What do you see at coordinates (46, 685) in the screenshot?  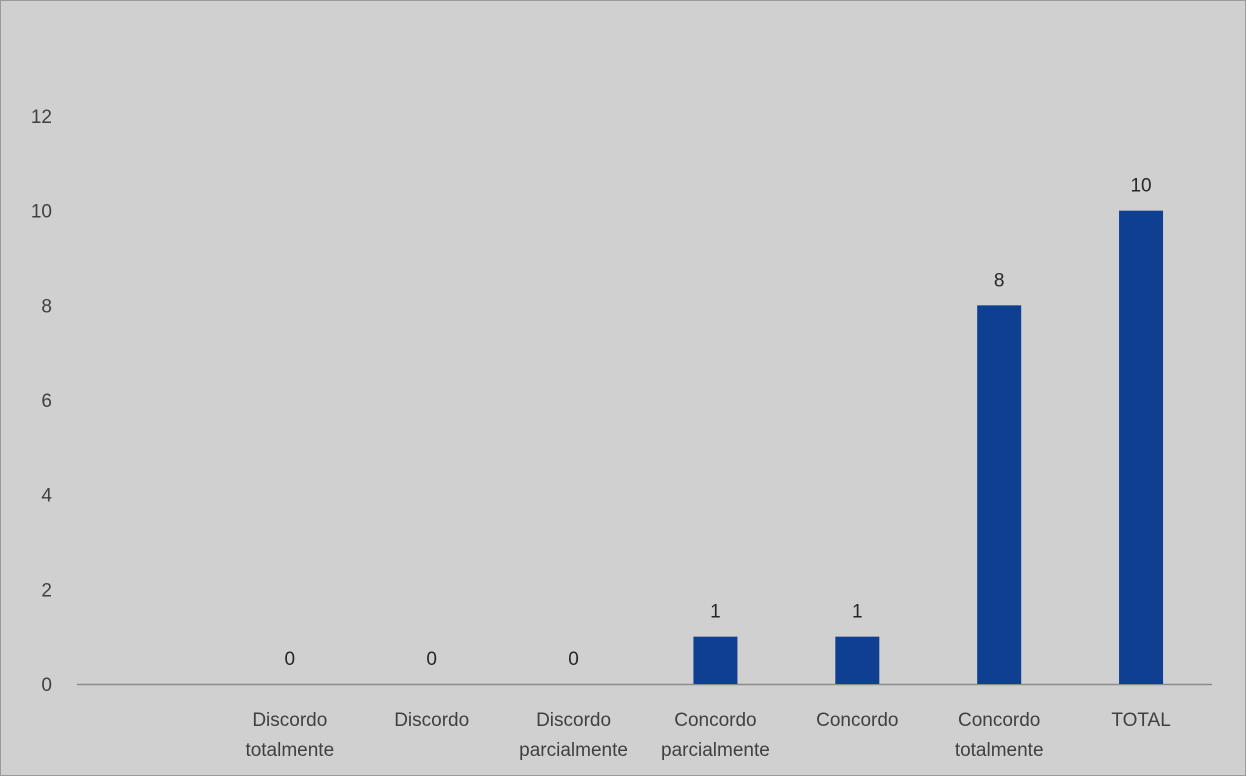 I see `y-tick-label: 0` at bounding box center [46, 685].